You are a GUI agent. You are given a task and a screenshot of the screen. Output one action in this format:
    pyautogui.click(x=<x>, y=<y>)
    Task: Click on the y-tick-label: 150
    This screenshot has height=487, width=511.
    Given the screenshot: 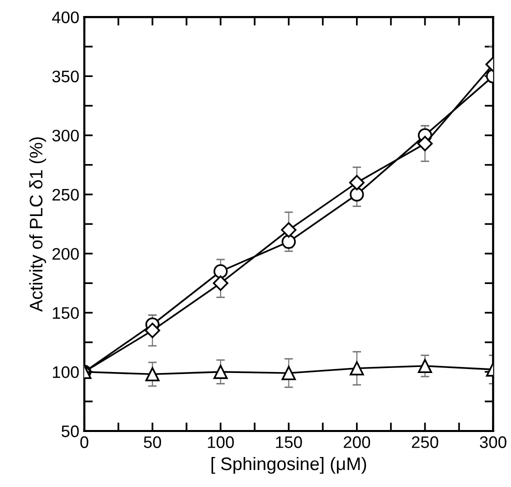 What is the action you would take?
    pyautogui.click(x=65, y=313)
    